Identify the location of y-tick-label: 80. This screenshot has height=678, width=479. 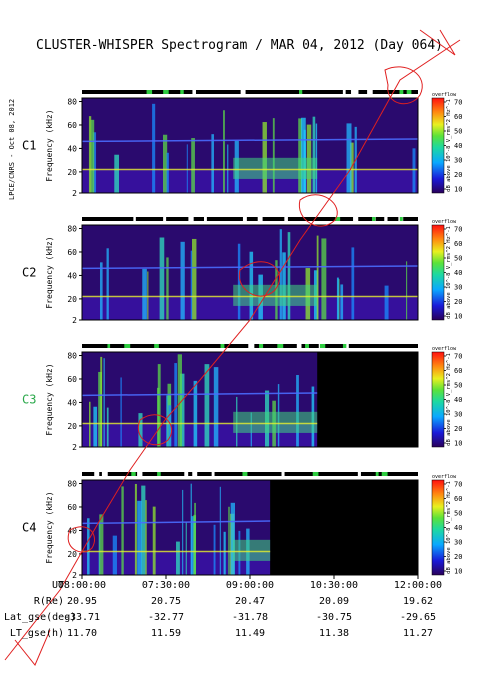
(72, 356).